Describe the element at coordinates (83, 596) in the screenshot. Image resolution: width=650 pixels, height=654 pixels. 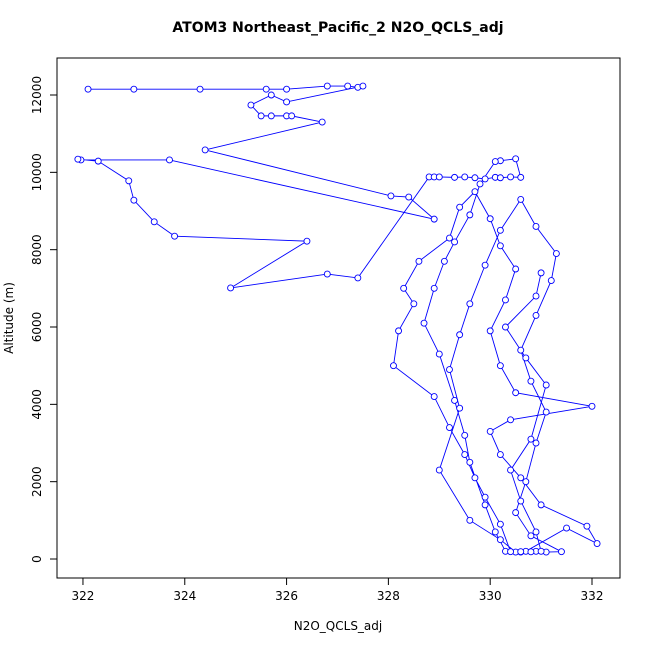
I see `x-tick-label: 322` at that location.